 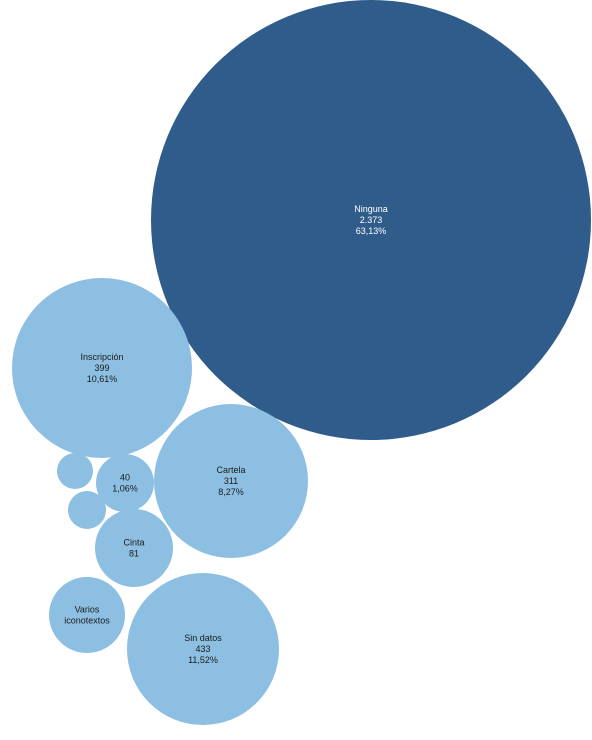 I want to click on bubble-value-inscripcion: 399, so click(x=101, y=368).